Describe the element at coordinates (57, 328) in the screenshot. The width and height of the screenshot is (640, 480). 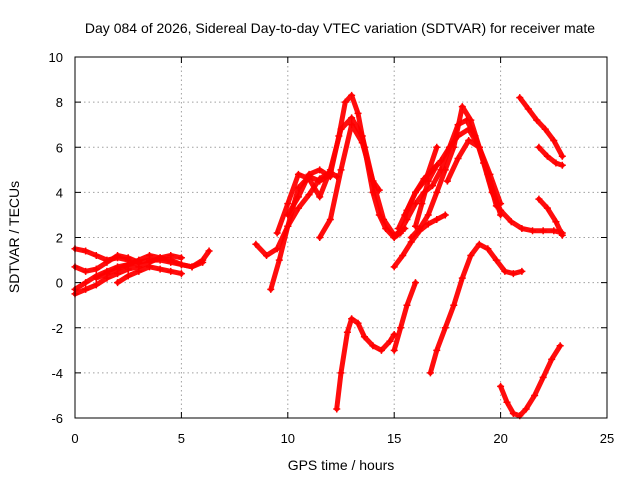
I see `y-tick-label: -2` at that location.